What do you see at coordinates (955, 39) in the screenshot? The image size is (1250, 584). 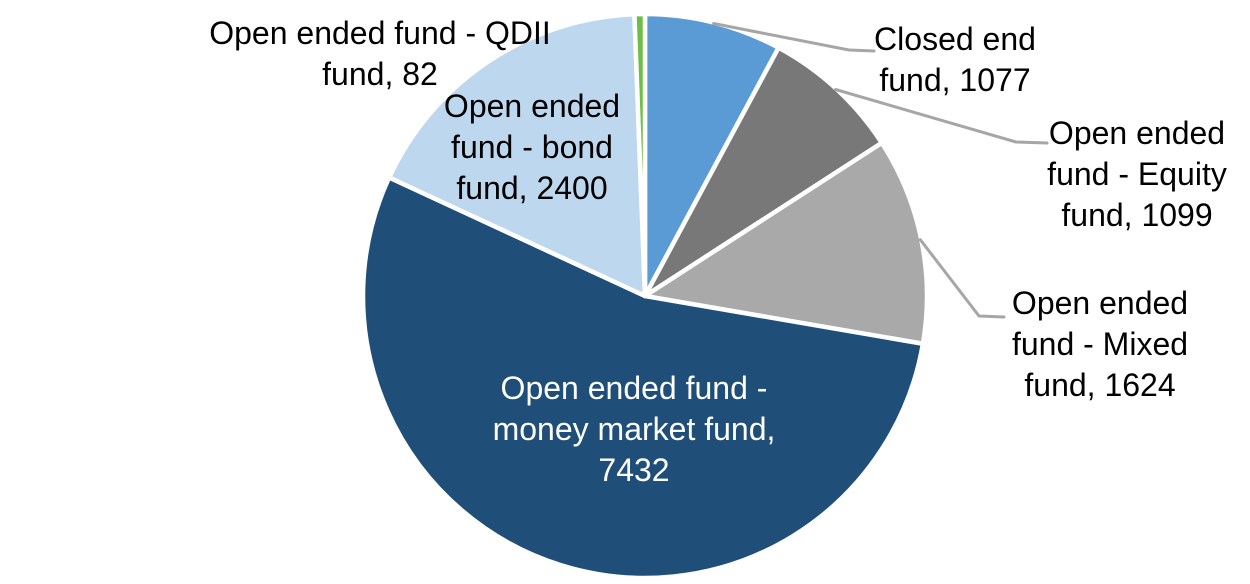 I see `slice-label-line: Closed end` at bounding box center [955, 39].